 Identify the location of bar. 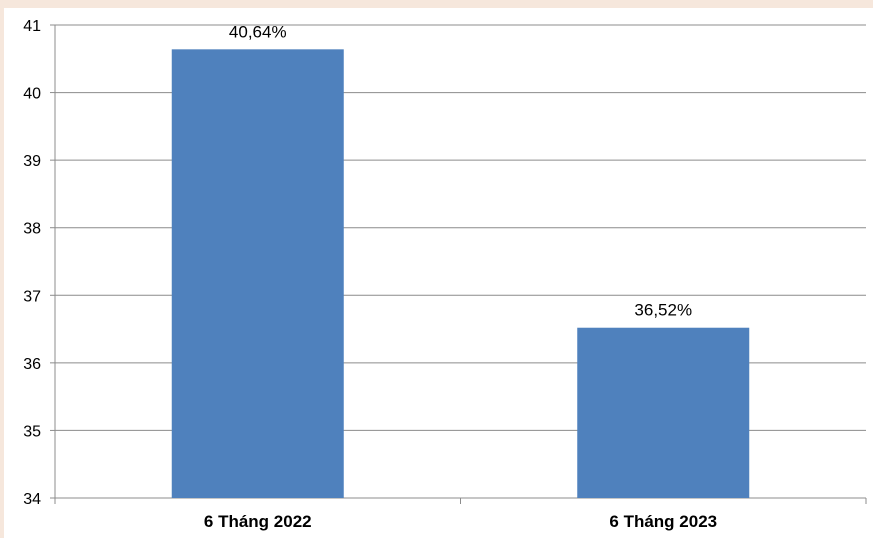
(663, 412).